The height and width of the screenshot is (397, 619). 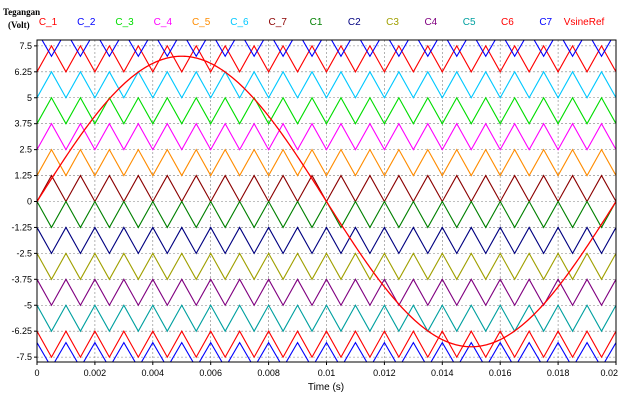 I want to click on legend-item-c-2: C_2, so click(x=86, y=22).